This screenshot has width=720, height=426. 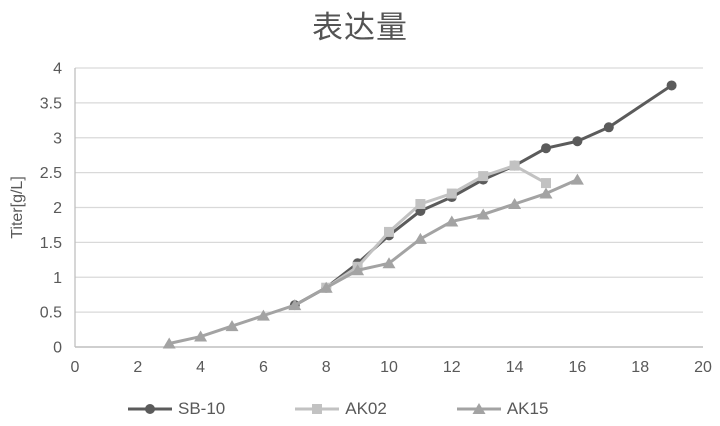 I want to click on ak15-line-marker-icon, so click(x=478, y=408).